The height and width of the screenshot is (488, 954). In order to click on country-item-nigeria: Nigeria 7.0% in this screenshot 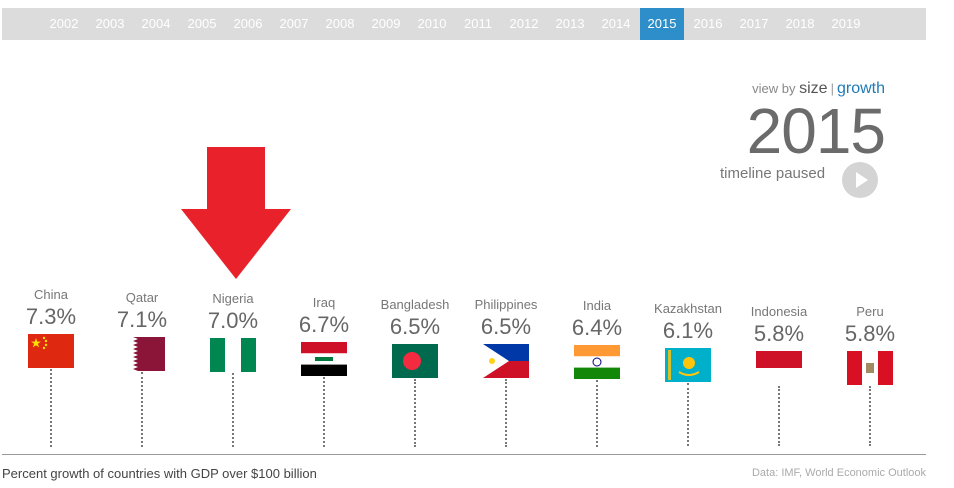, I will do `click(233, 369)`.